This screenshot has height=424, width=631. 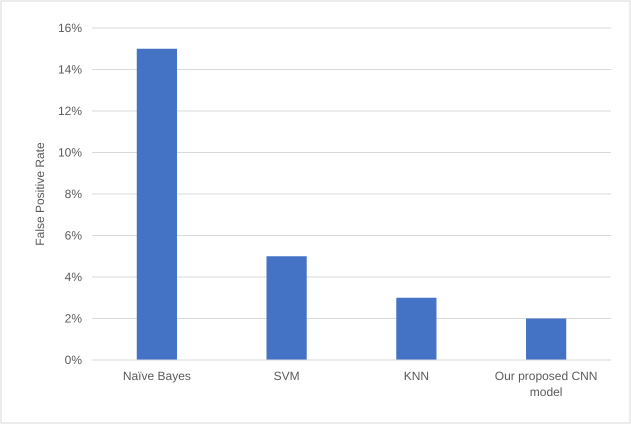 What do you see at coordinates (70, 111) in the screenshot?
I see `y-tick-label: 12%` at bounding box center [70, 111].